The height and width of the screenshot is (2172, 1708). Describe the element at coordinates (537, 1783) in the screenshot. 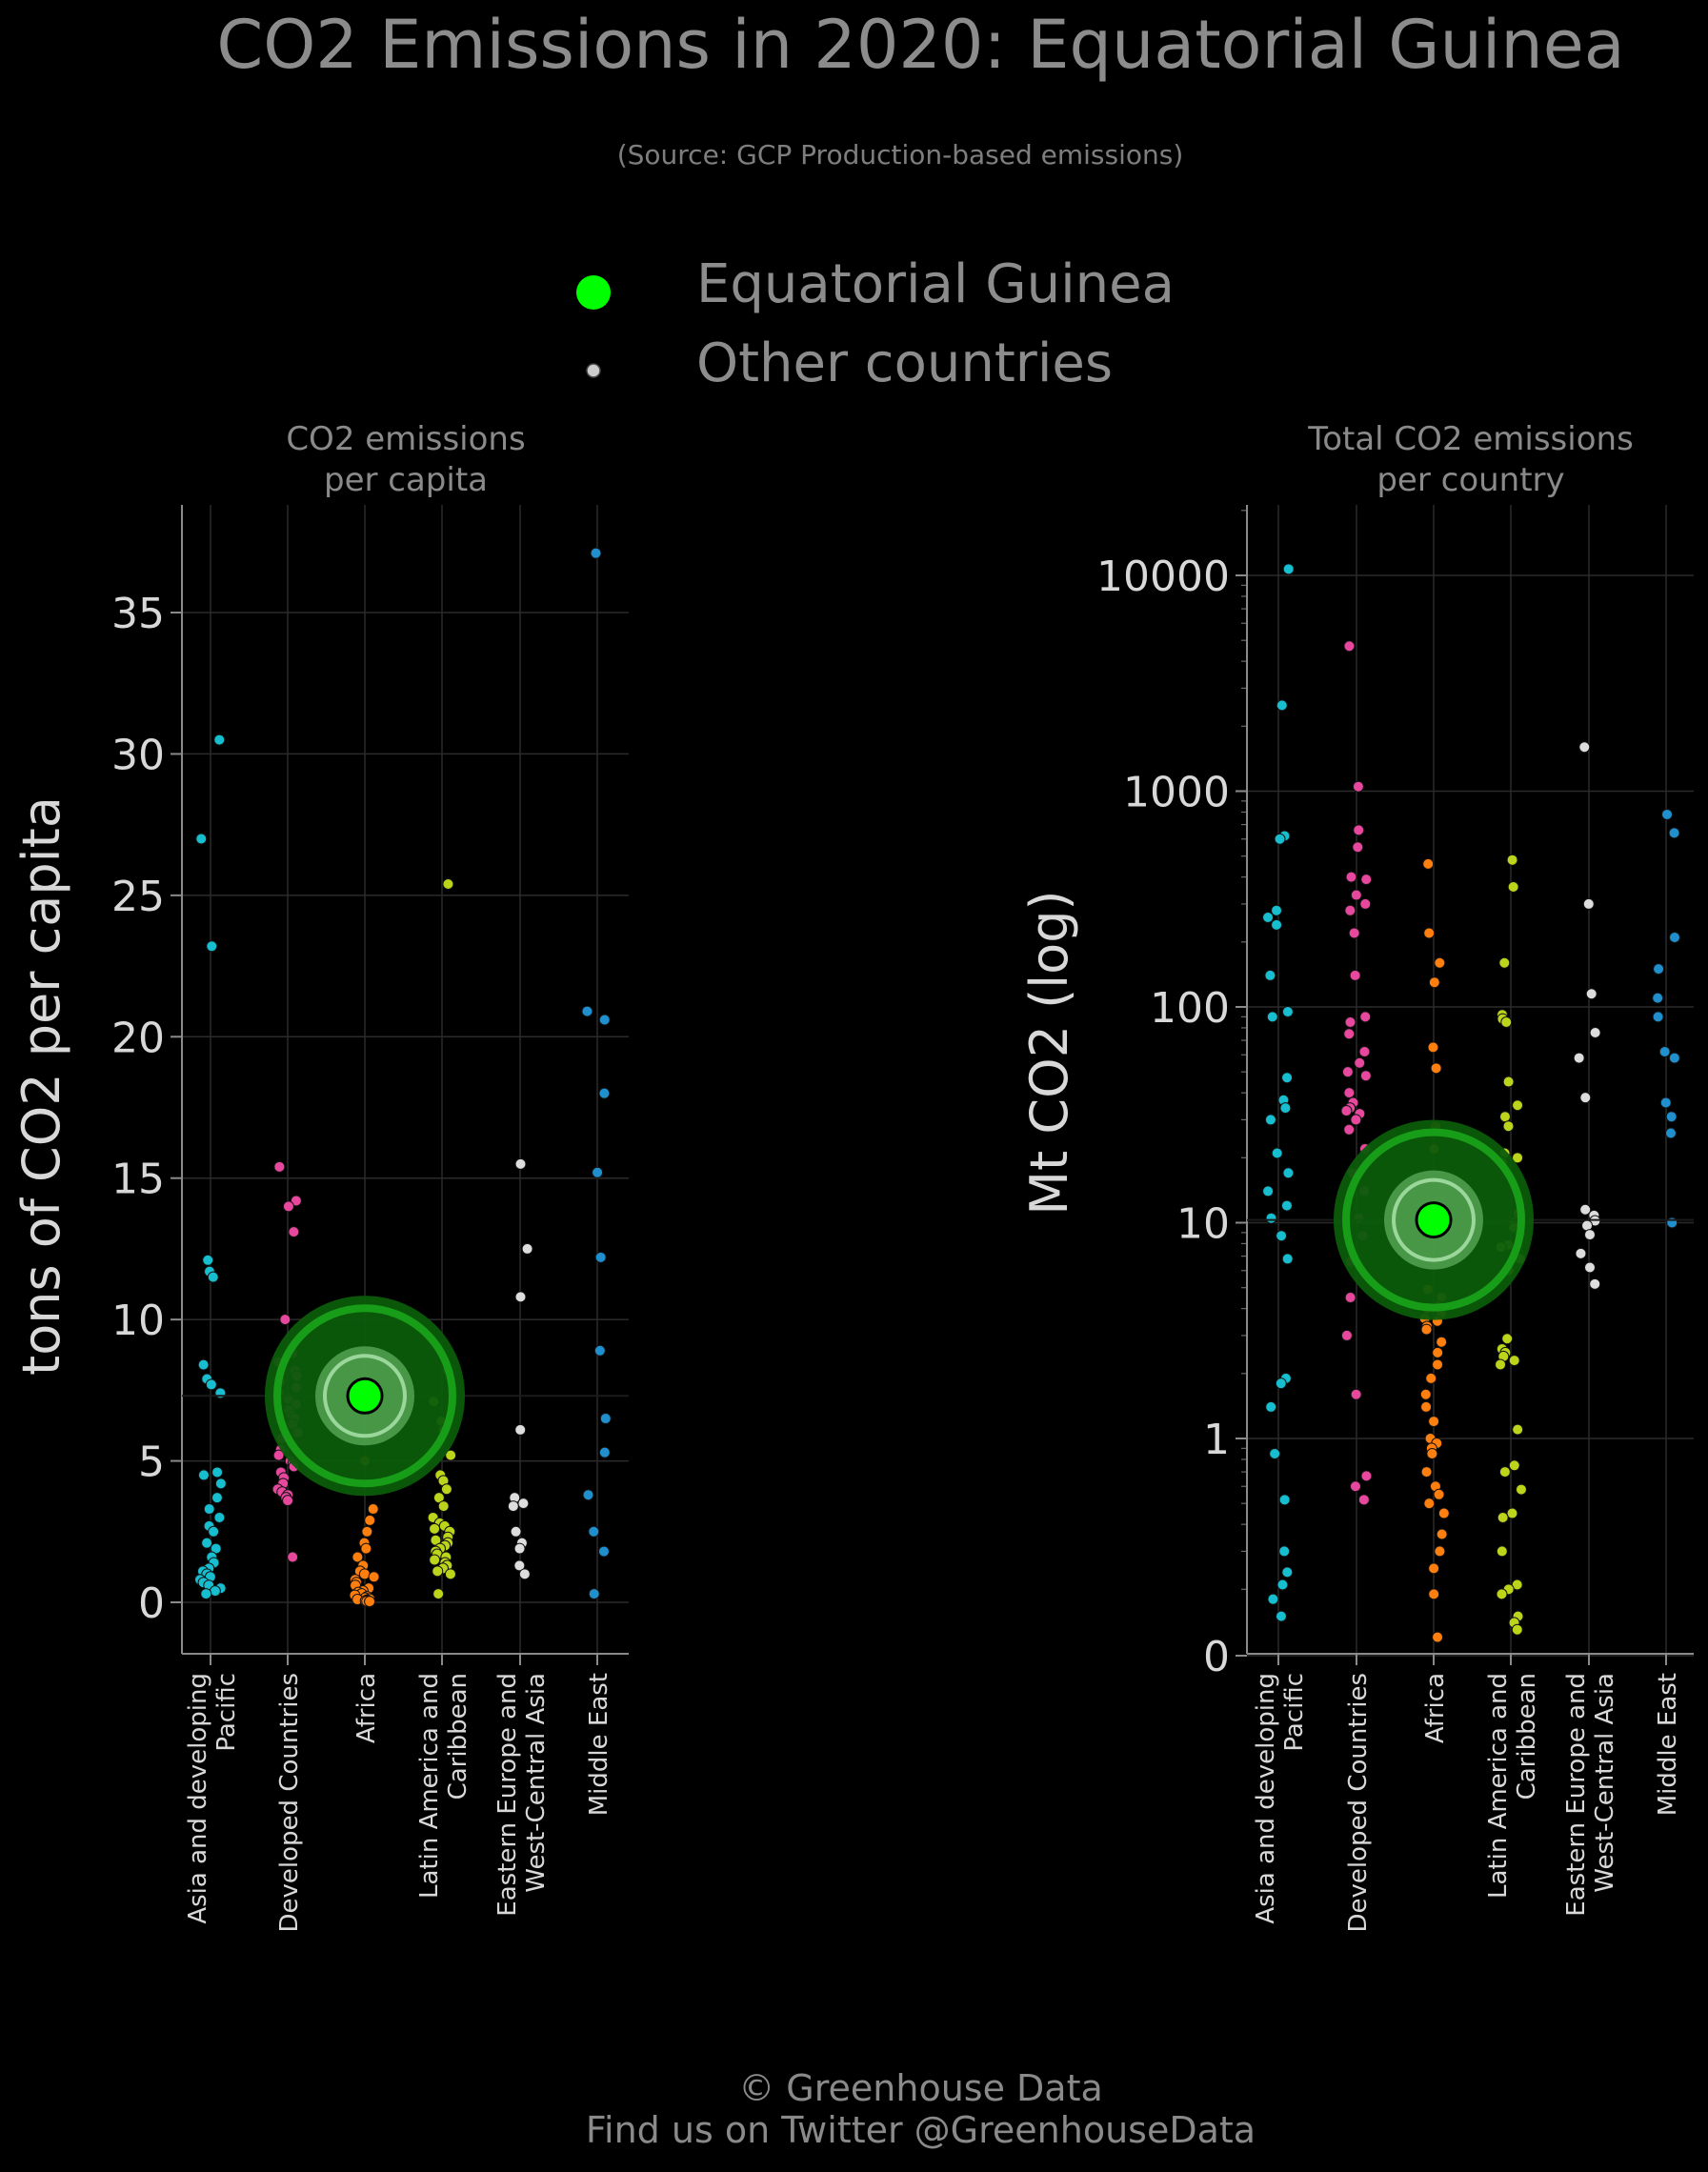

I see `x-tick-label: West-Central Asia` at that location.